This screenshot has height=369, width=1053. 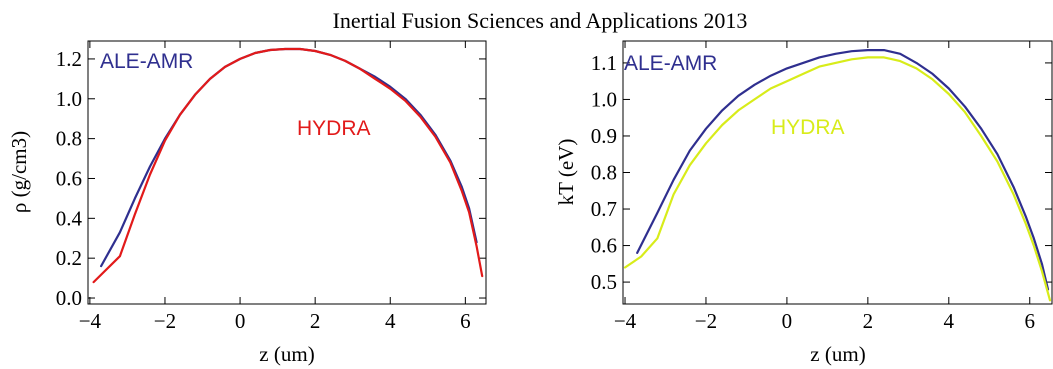 What do you see at coordinates (240, 321) in the screenshot?
I see `density-x-tick-label: 0` at bounding box center [240, 321].